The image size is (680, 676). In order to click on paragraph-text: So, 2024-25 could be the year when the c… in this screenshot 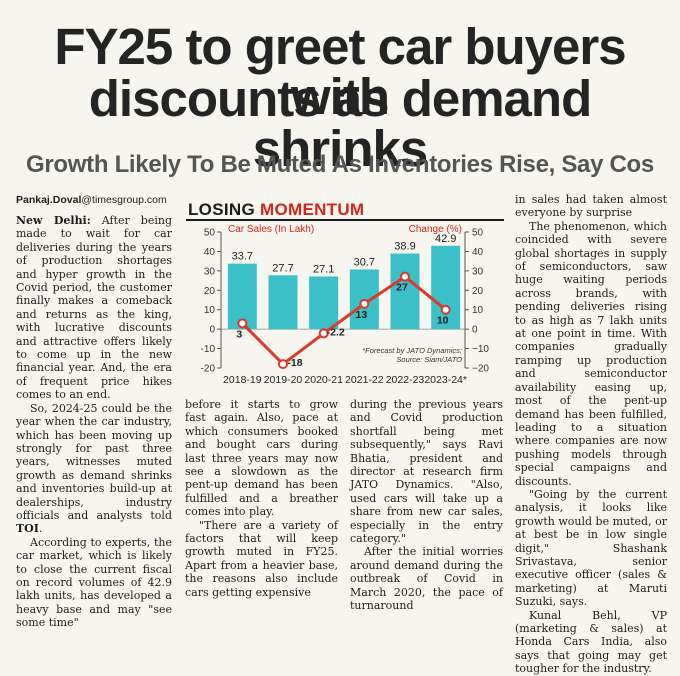, I will do `click(94, 461)`.